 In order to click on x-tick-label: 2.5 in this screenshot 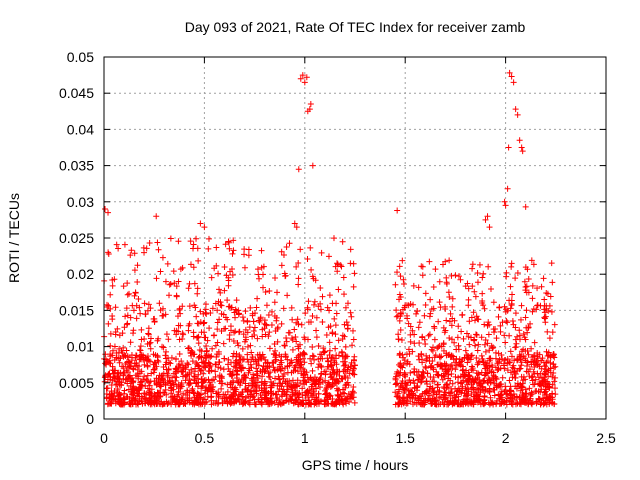, I will do `click(606, 438)`.